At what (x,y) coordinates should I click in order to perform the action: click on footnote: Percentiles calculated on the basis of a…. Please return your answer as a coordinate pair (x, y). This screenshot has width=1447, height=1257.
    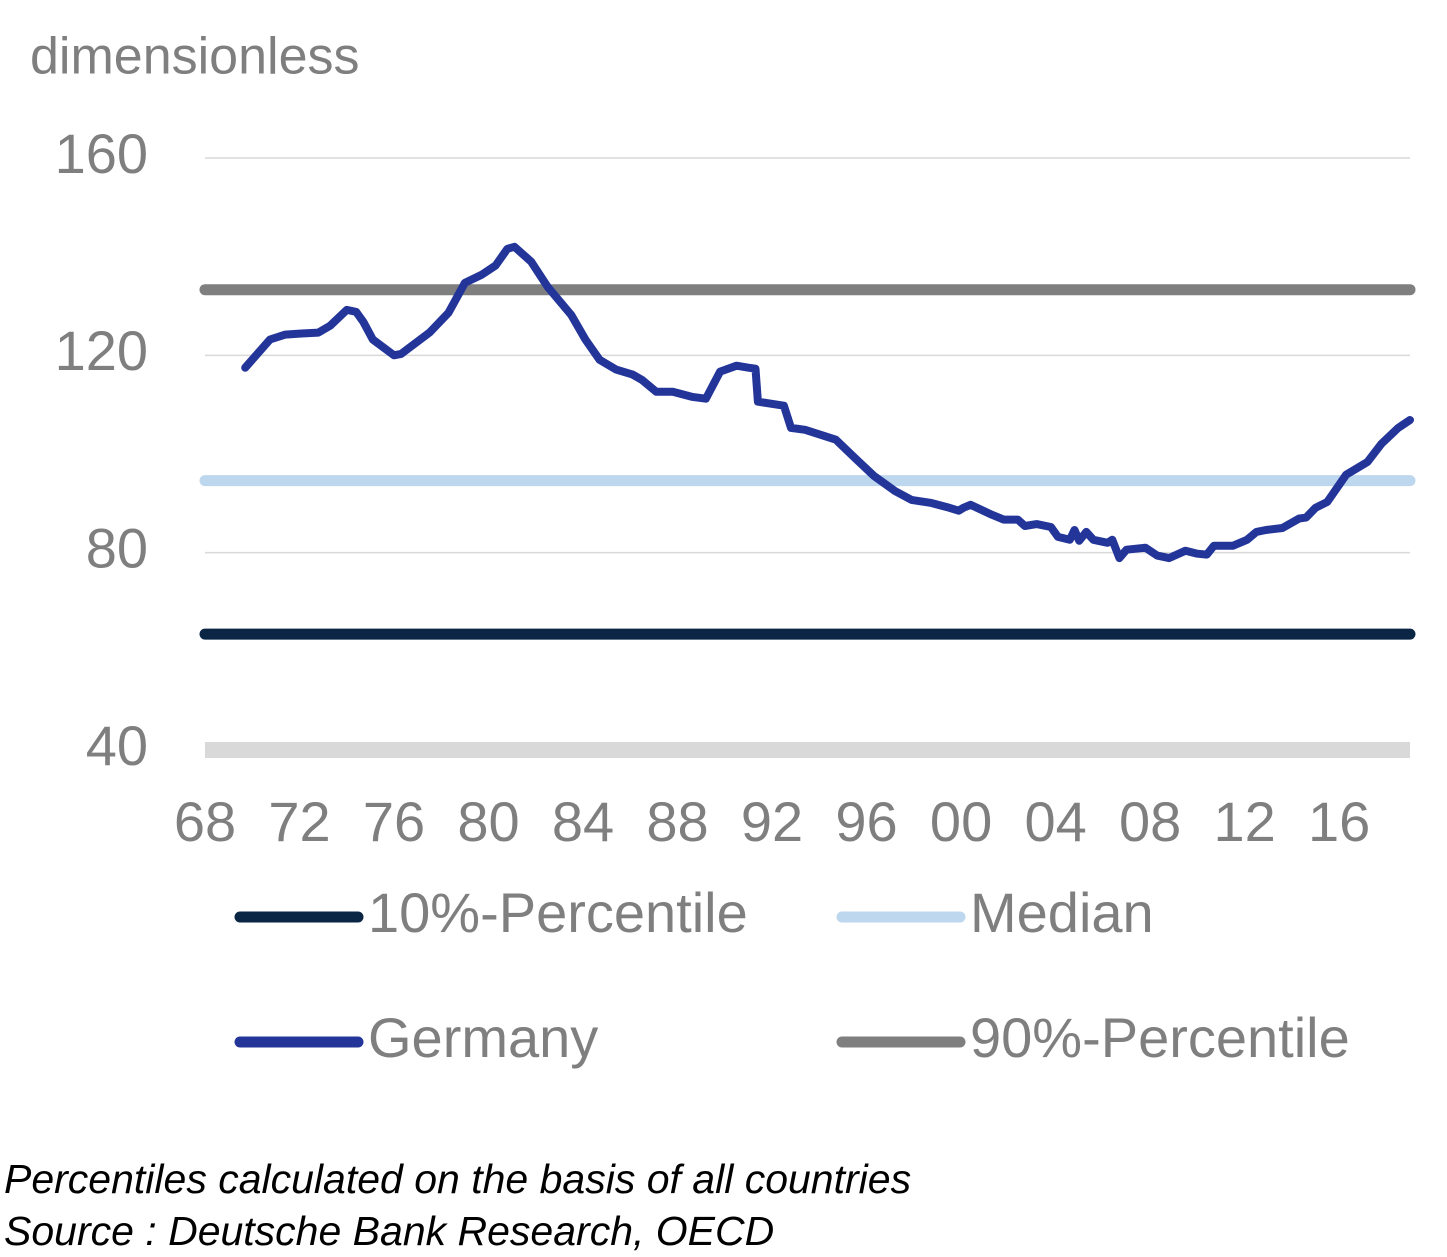
    Looking at the image, I should click on (457, 1179).